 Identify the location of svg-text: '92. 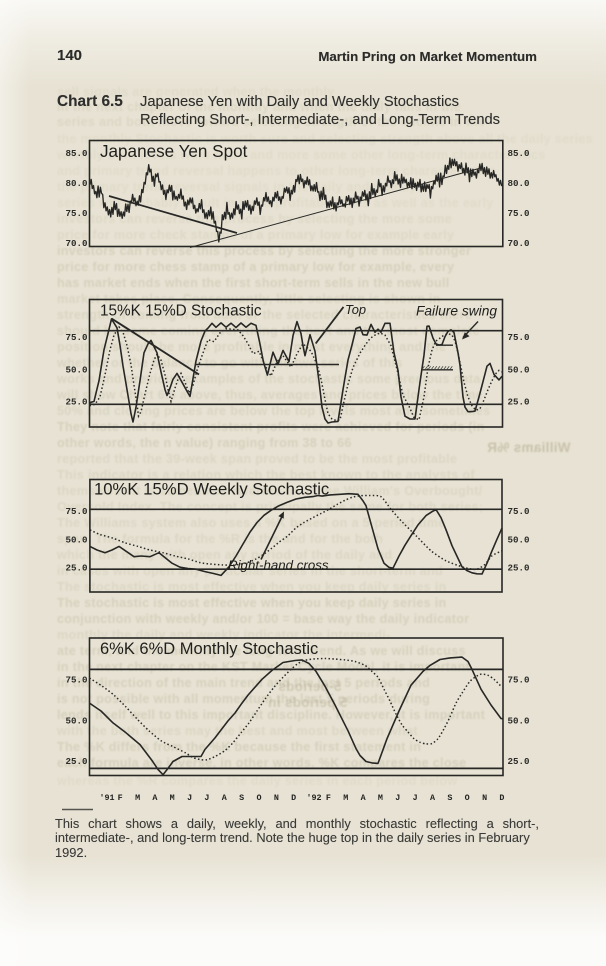
(313, 798).